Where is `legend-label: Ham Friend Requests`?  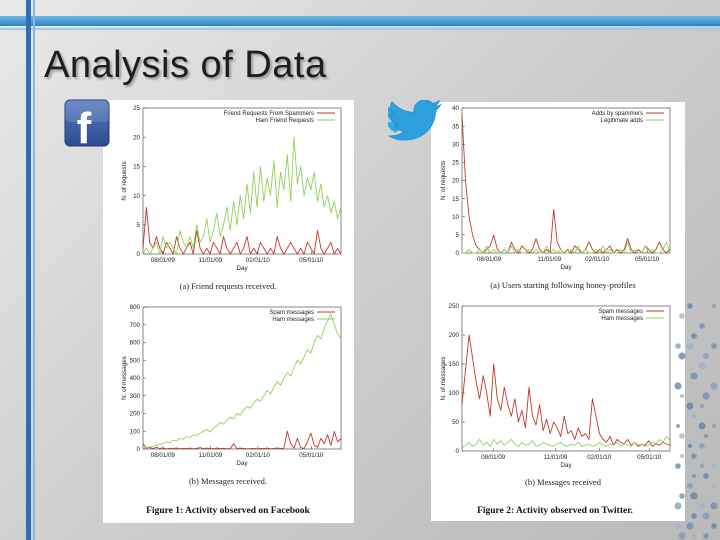 legend-label: Ham Friend Requests is located at coordinates (285, 121).